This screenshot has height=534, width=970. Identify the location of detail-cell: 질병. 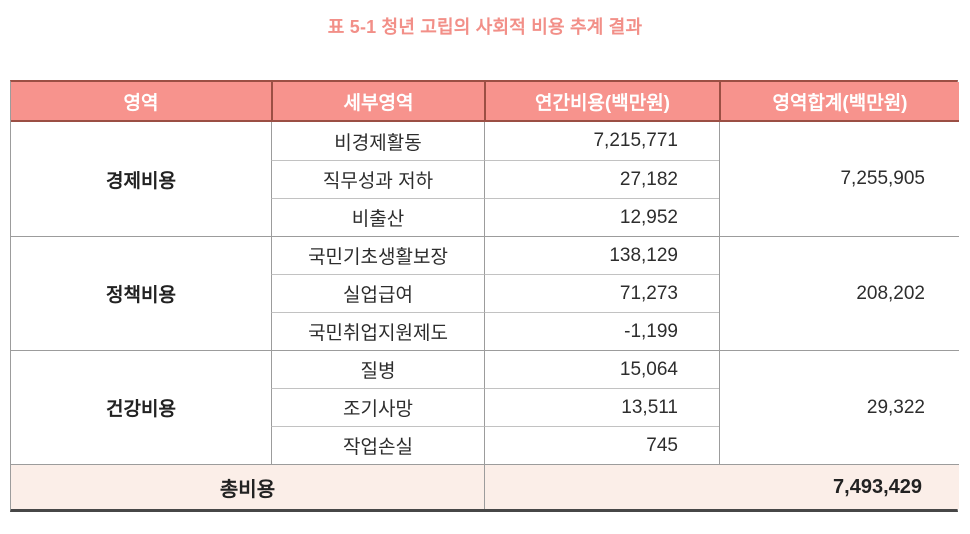
(377, 369).